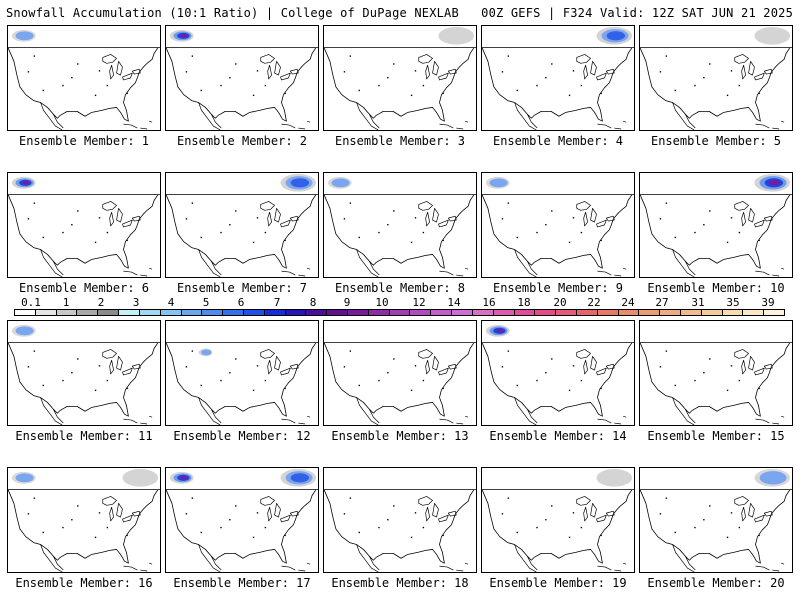  Describe the element at coordinates (733, 302) in the screenshot. I see `colorbar-tick-label: 35` at that location.